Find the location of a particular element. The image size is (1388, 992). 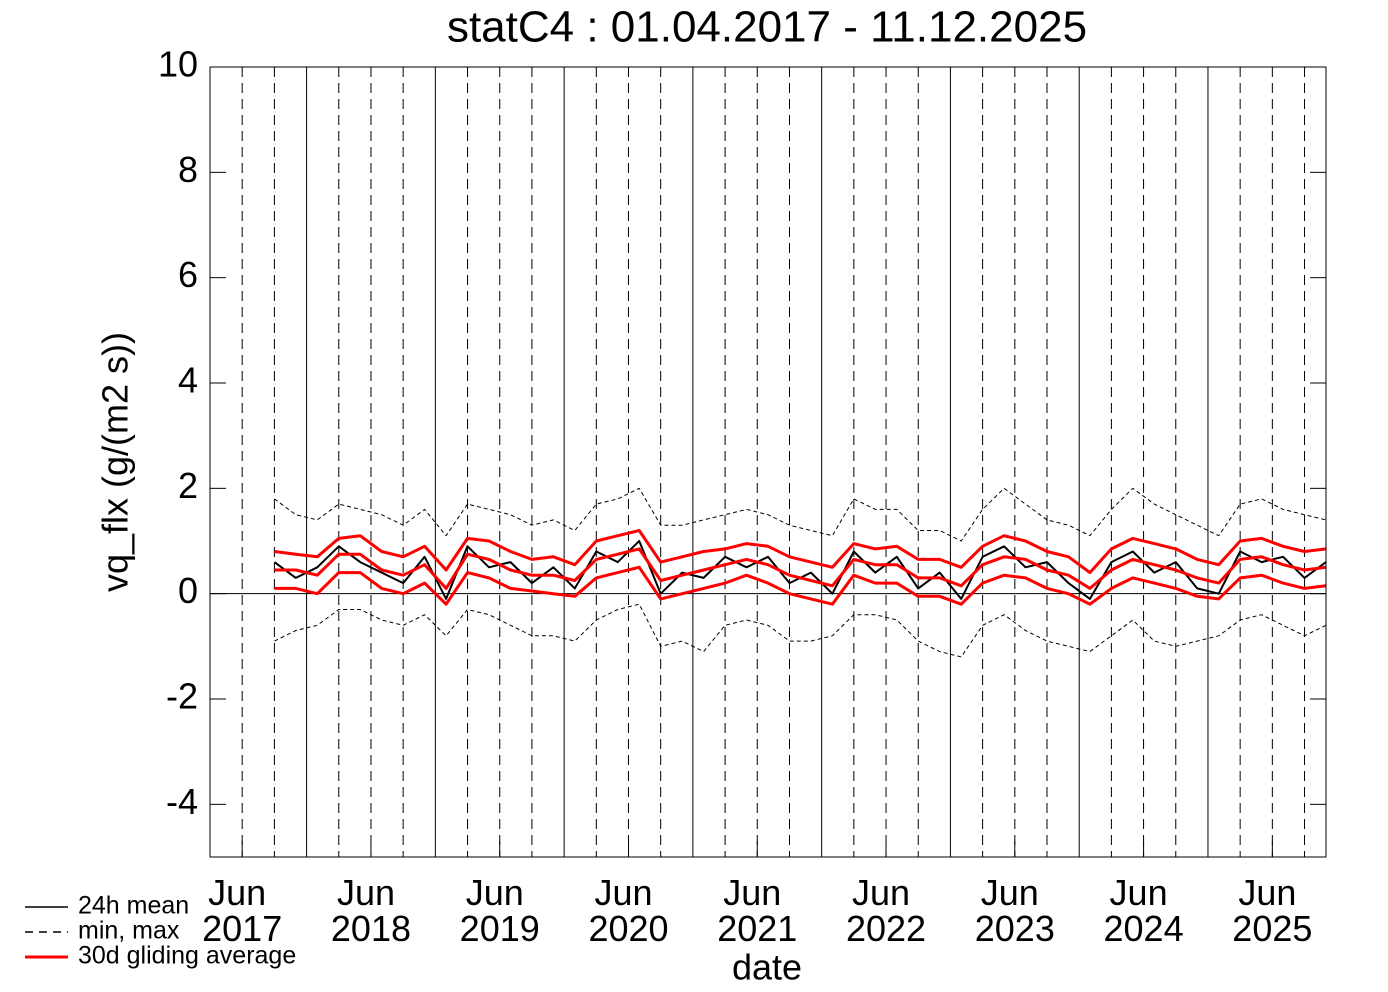

chart-title: statC4 : 01.04.2017 - 11.12.2025 is located at coordinates (767, 27).